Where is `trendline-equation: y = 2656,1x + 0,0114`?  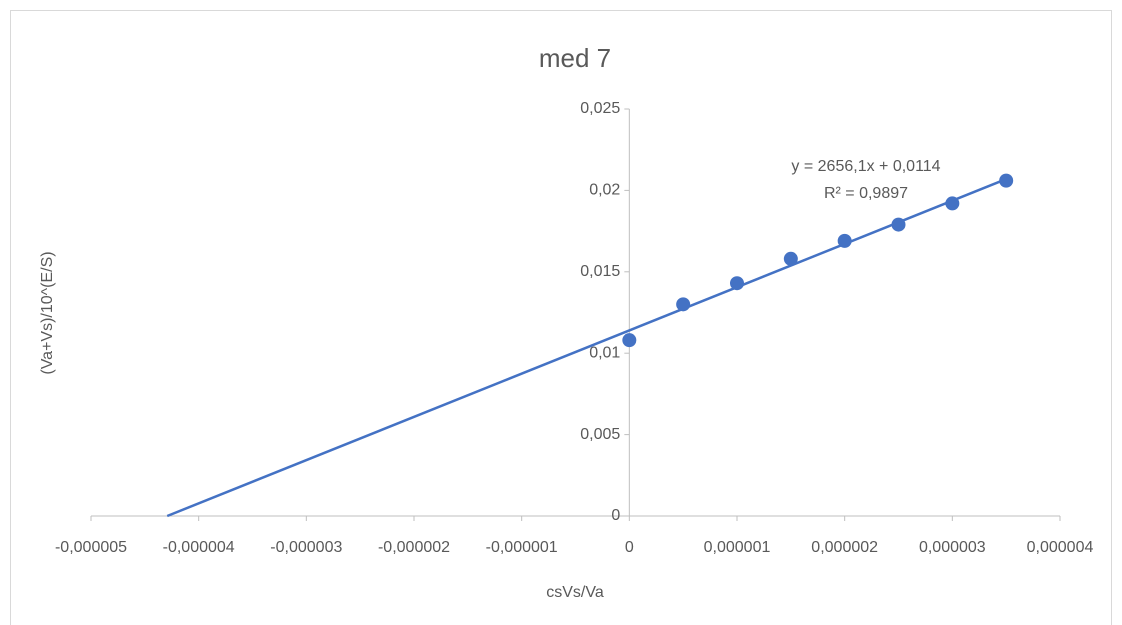
trendline-equation: y = 2656,1x + 0,0114 is located at coordinates (865, 166).